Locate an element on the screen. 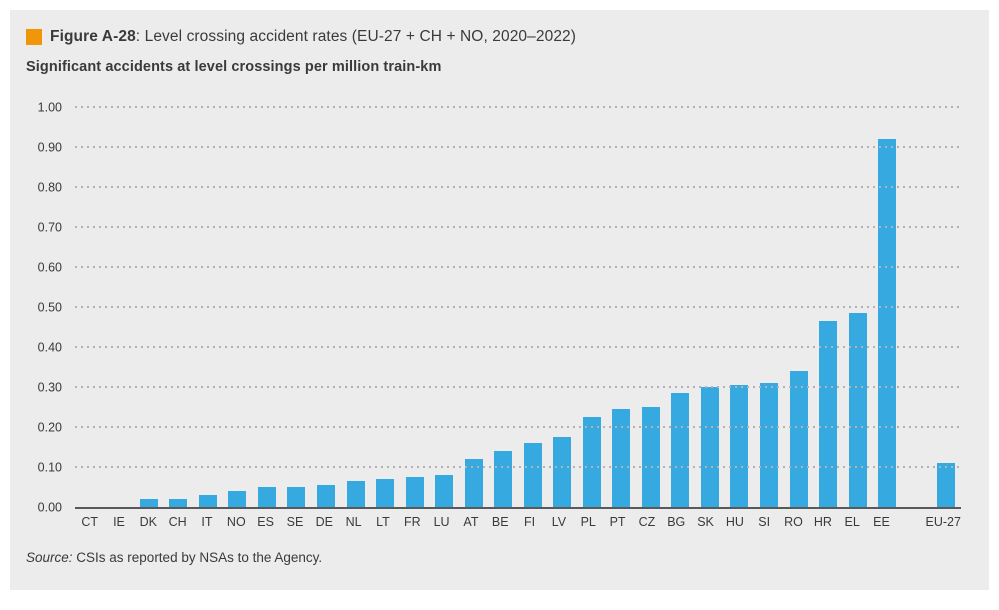  bar-HR is located at coordinates (828, 414).